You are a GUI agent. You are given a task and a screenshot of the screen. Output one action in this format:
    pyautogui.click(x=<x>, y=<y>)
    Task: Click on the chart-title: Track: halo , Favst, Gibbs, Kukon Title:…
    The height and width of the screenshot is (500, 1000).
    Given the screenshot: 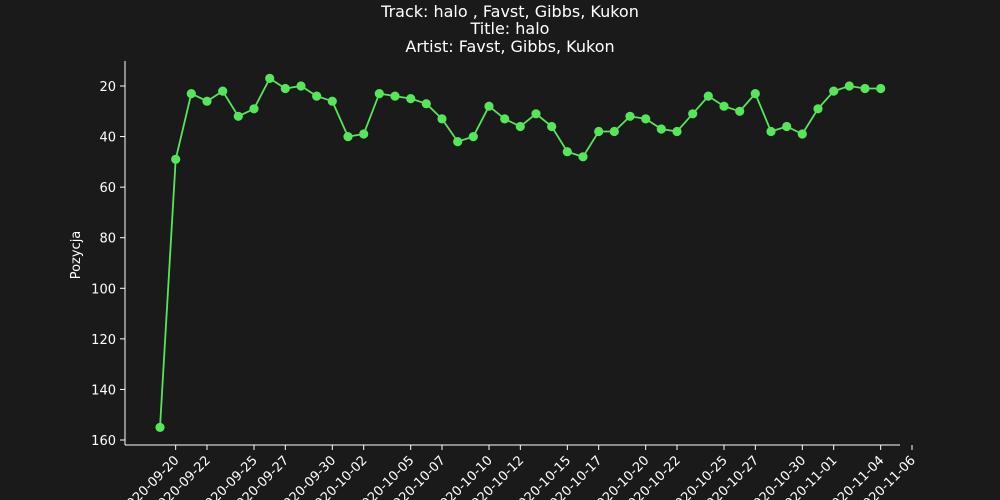 What is the action you would take?
    pyautogui.click(x=509, y=29)
    